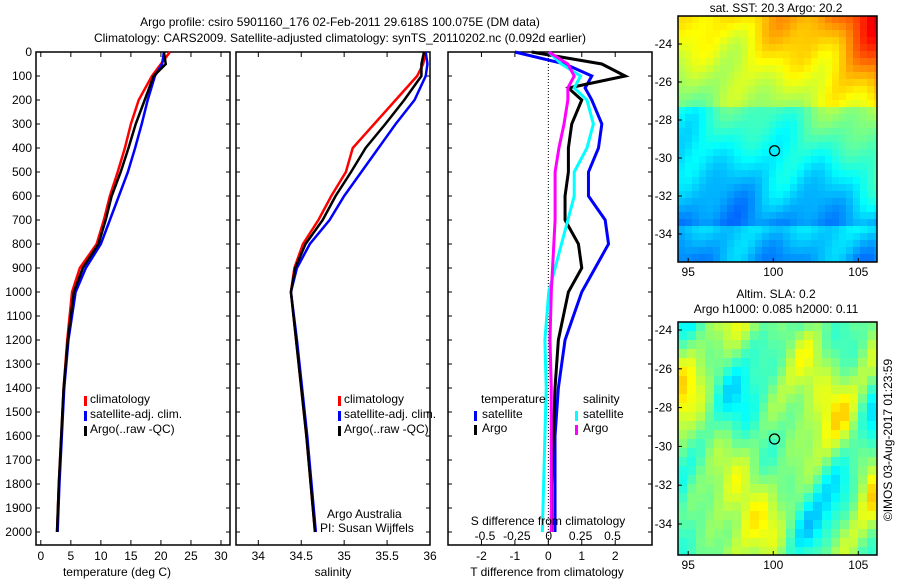  What do you see at coordinates (596, 428) in the screenshot?
I see `diff-legend-s-argo: Argo` at bounding box center [596, 428].